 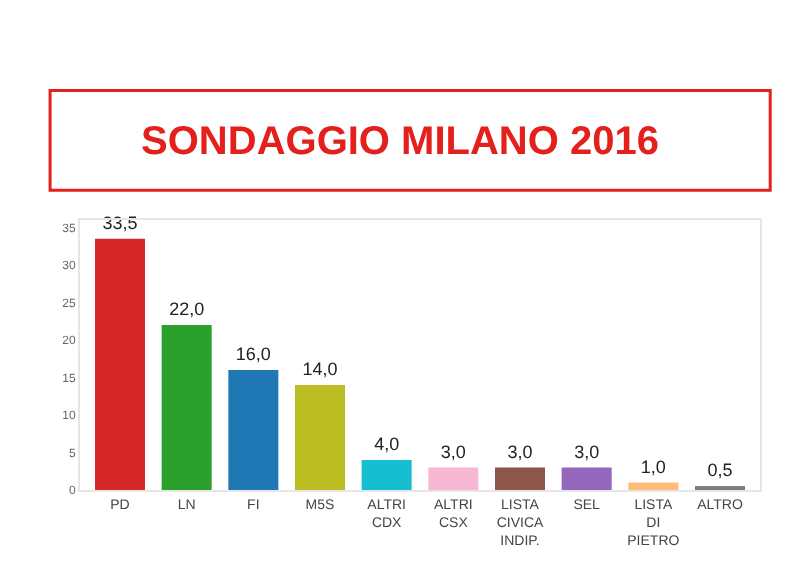 I want to click on data-label: 22,0, so click(x=187, y=309).